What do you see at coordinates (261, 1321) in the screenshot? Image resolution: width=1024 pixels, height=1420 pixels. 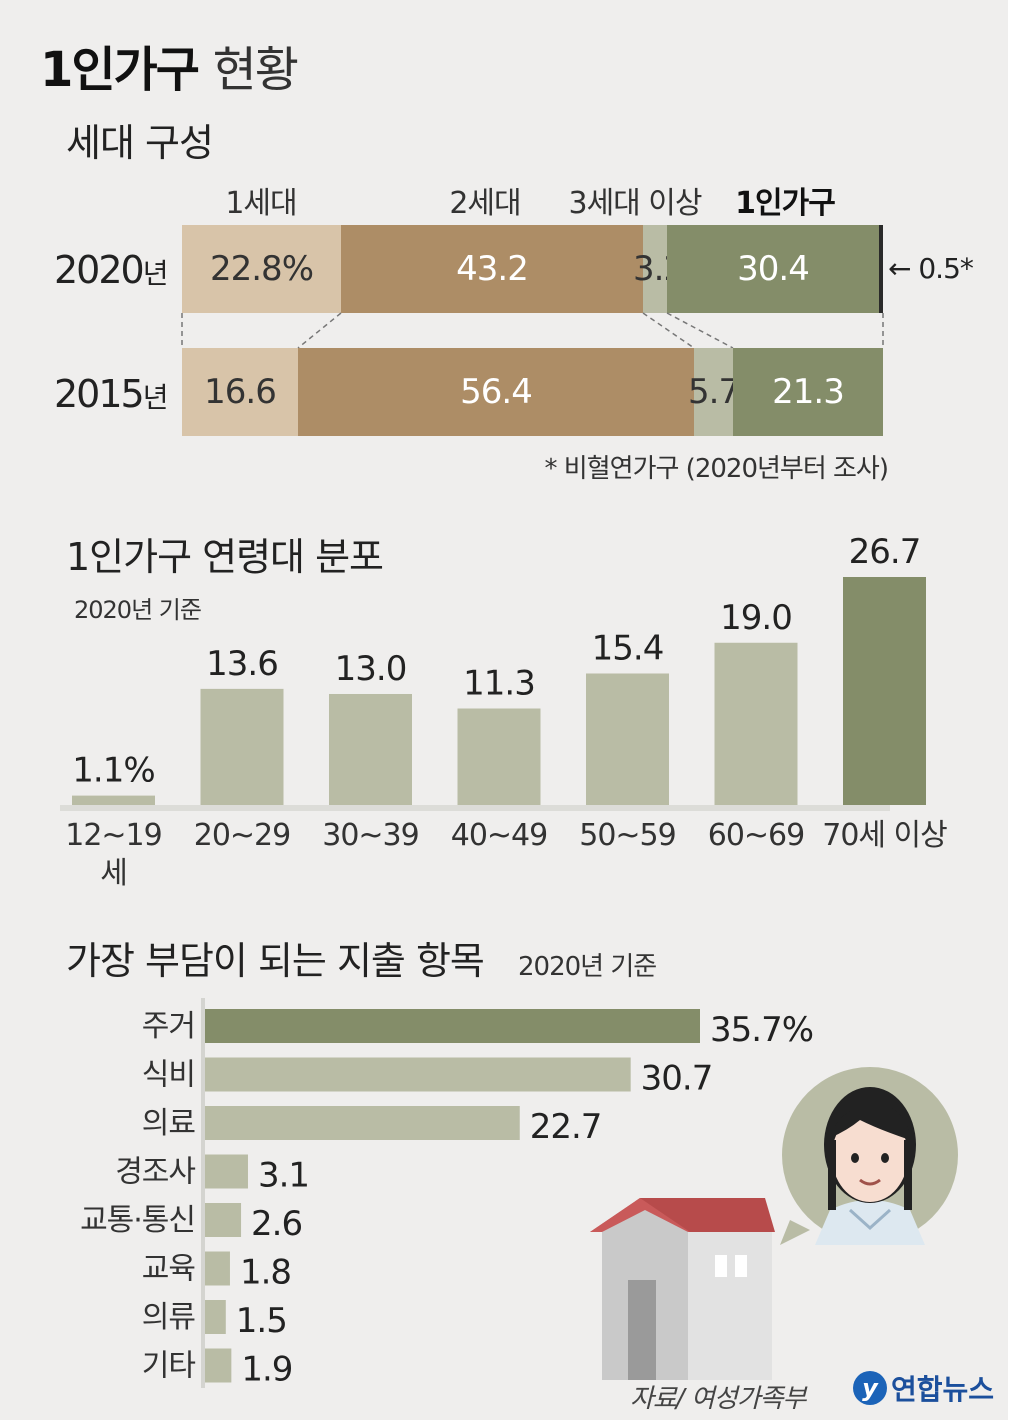 I see `expense-value-label: 1.5` at bounding box center [261, 1321].